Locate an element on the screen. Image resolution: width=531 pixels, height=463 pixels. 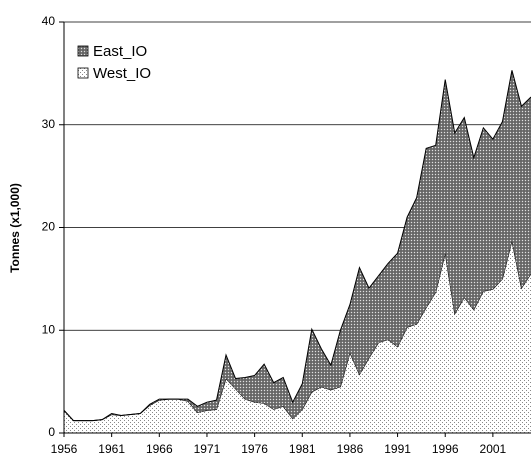
y-tick-label: 30 is located at coordinates (49, 124).